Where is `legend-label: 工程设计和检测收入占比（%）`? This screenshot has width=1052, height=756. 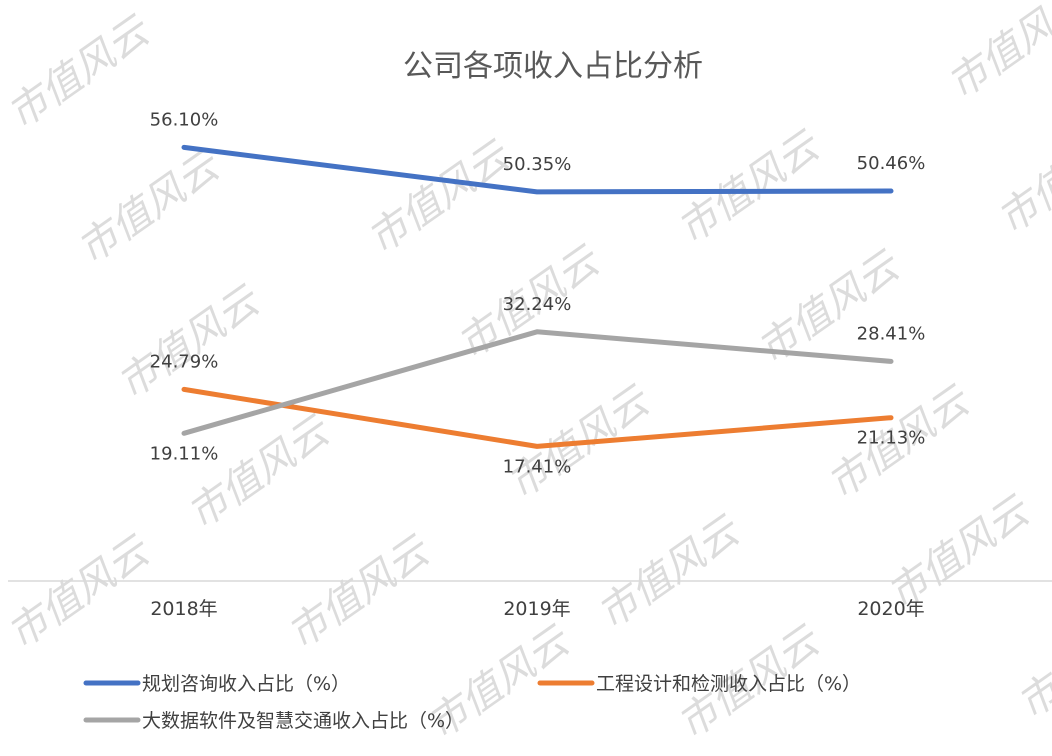 legend-label: 工程设计和检测收入占比（%） is located at coordinates (728, 684).